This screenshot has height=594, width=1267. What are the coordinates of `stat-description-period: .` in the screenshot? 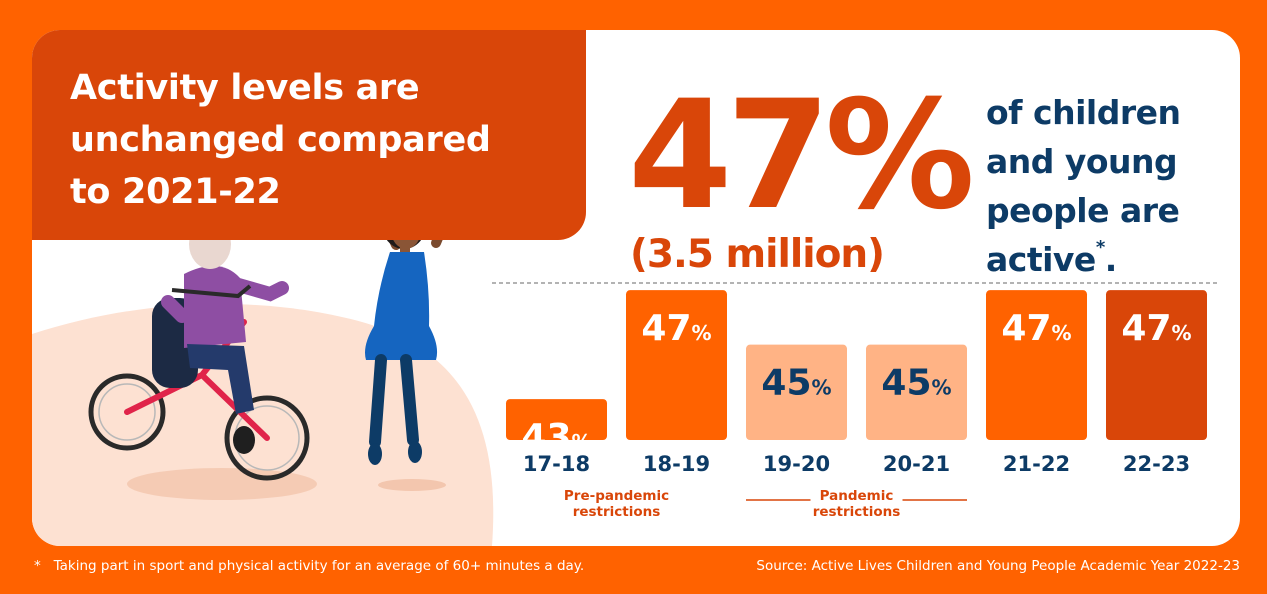 It's located at (1111, 259).